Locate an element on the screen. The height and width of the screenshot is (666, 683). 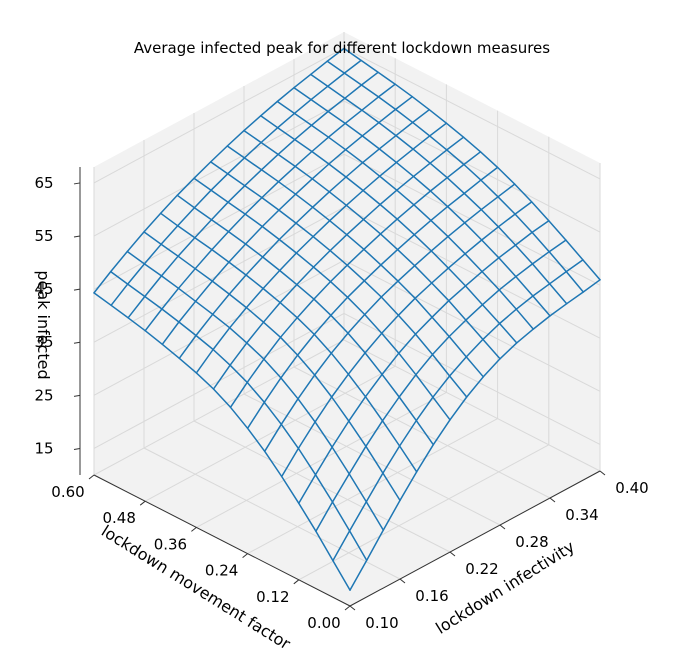
x-tick-label: 0.34 is located at coordinates (581, 515).